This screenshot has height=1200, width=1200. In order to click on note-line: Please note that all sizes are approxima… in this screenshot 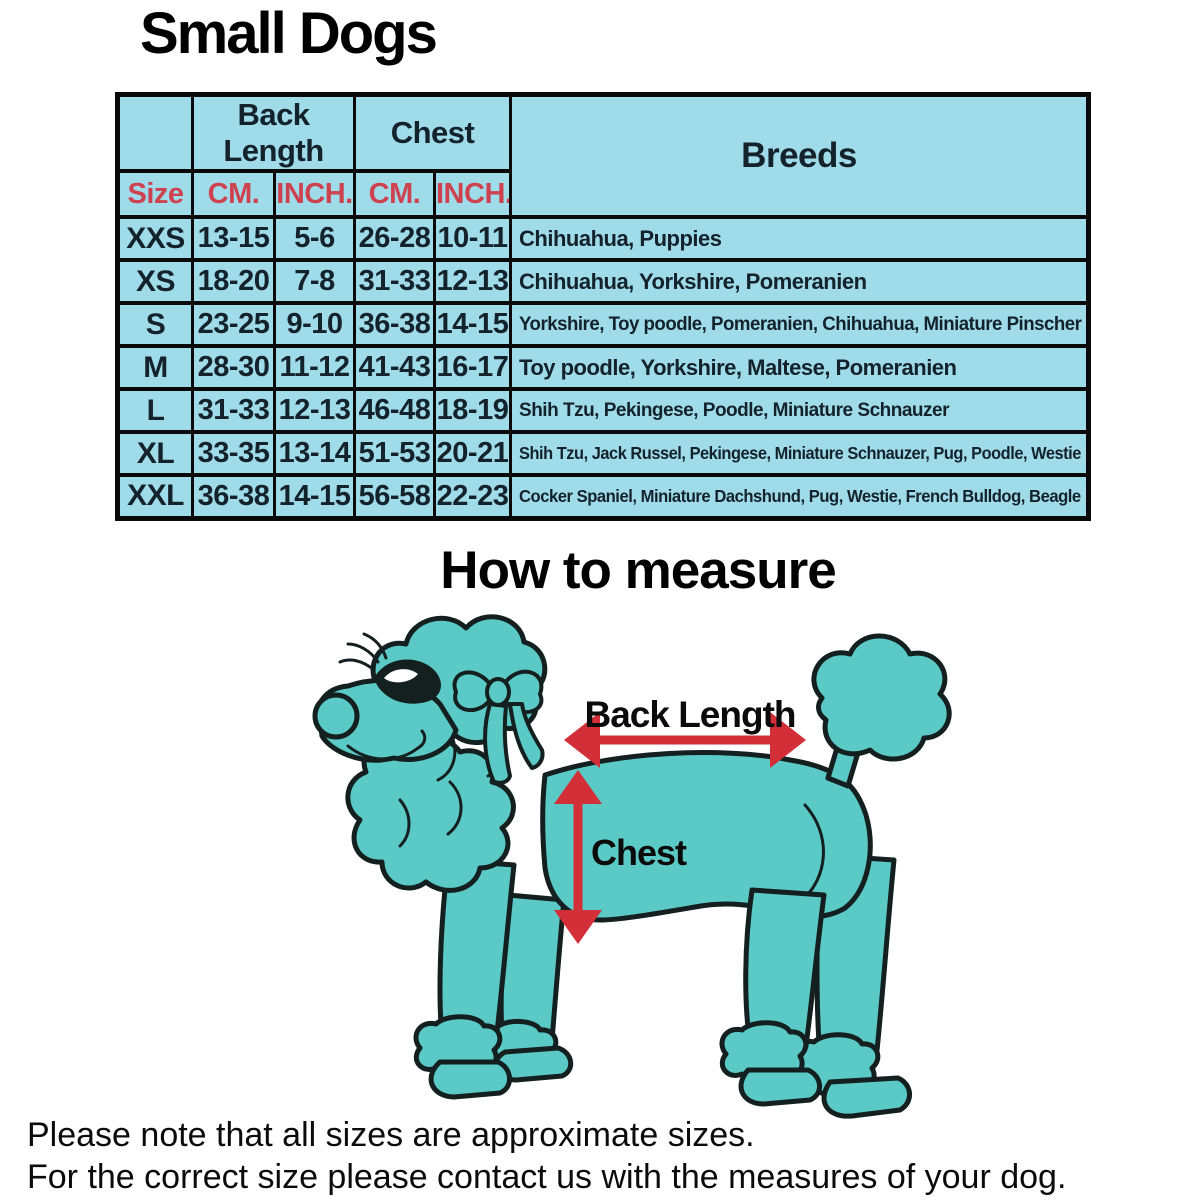, I will do `click(391, 1135)`.